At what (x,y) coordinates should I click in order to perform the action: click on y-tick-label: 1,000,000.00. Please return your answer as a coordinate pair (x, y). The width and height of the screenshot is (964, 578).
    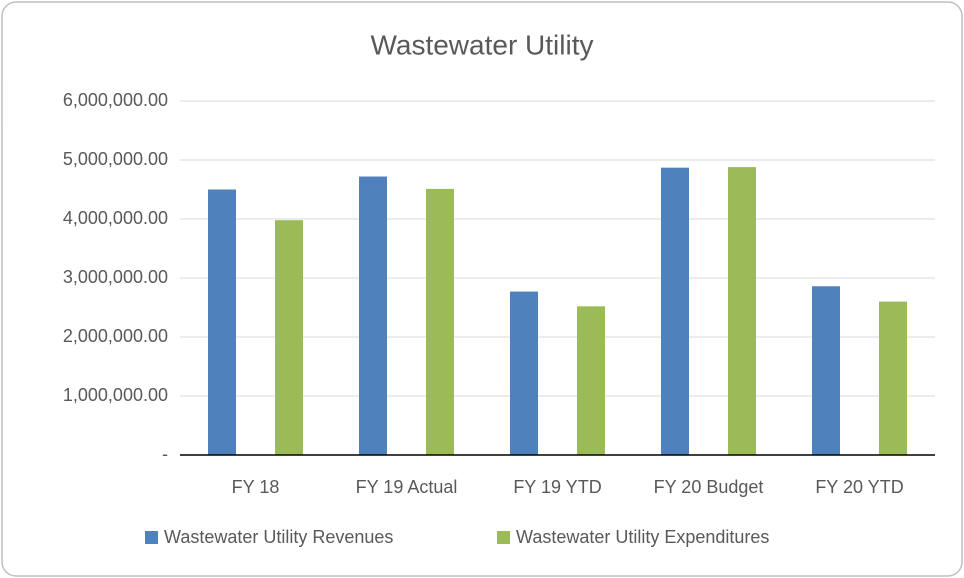
    Looking at the image, I should click on (115, 395).